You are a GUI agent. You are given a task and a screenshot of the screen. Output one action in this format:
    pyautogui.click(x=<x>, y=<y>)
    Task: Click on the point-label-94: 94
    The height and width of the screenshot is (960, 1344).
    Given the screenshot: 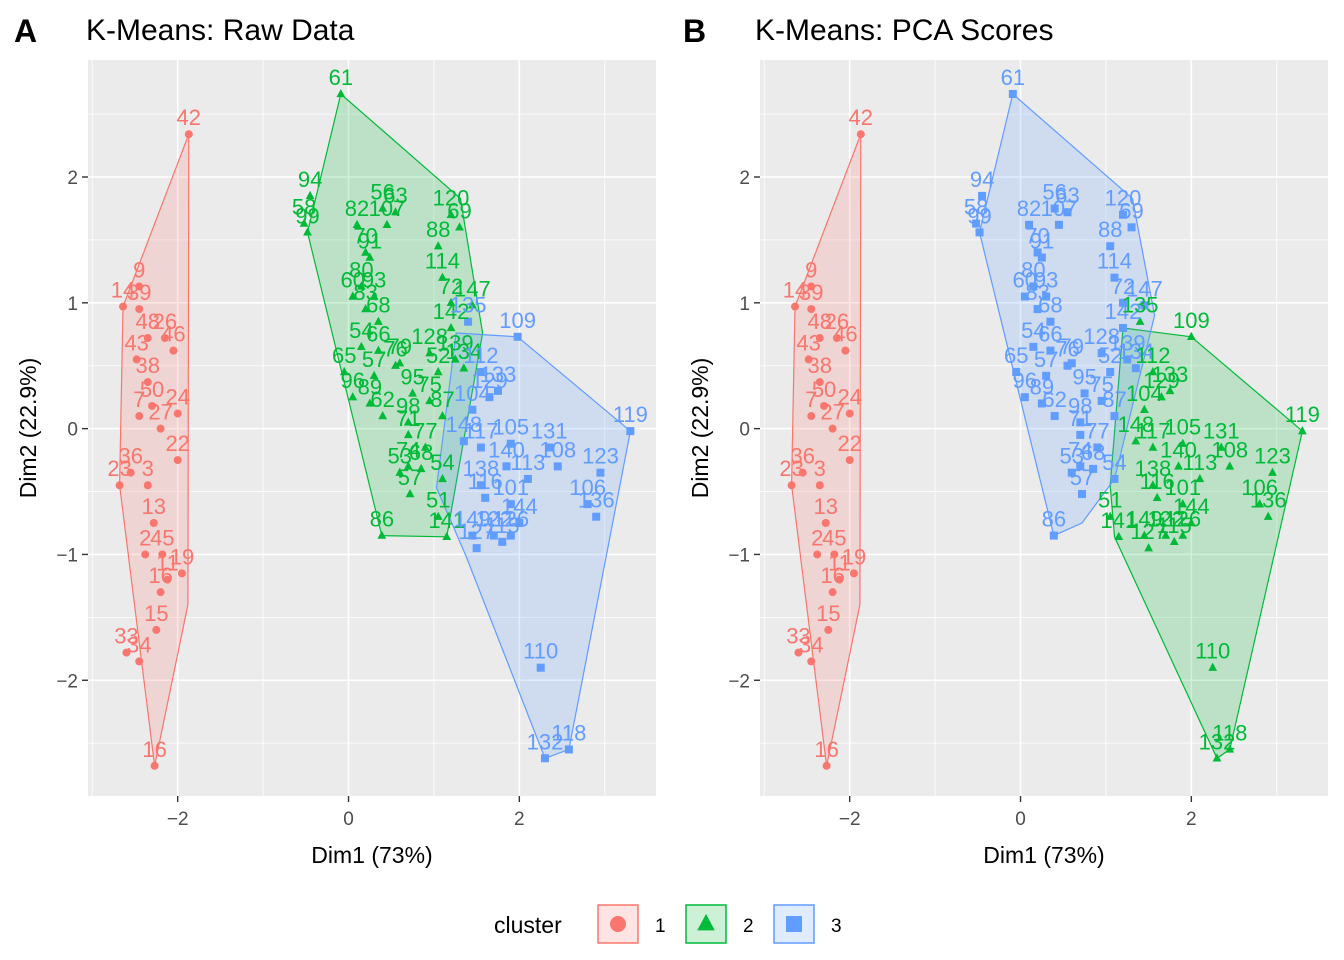 What is the action you would take?
    pyautogui.click(x=310, y=179)
    